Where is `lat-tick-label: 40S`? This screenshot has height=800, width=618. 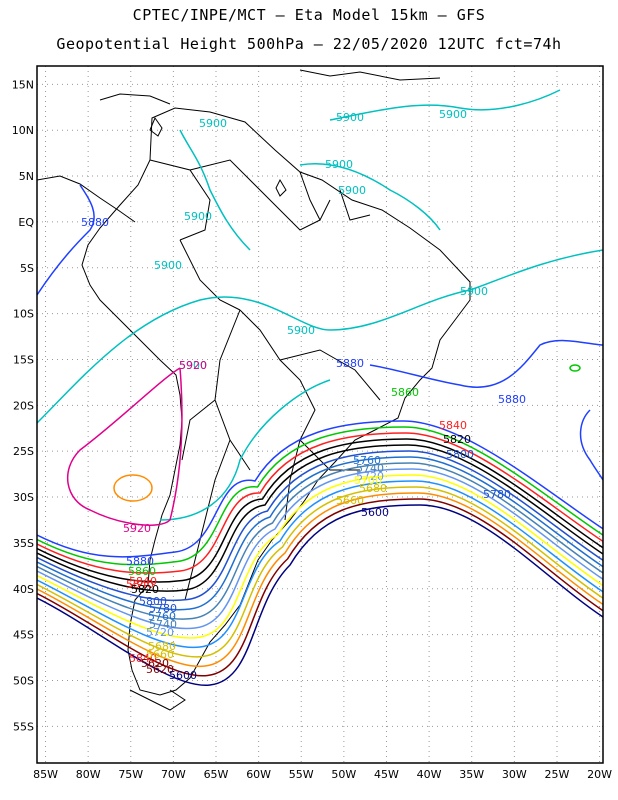 lat-tick-label: 40S is located at coordinates (23, 589).